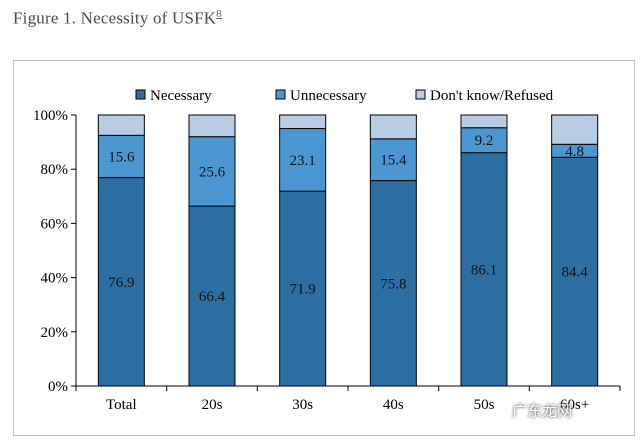 The image size is (640, 440). What do you see at coordinates (302, 405) in the screenshot?
I see `x-tick-label: 30s` at bounding box center [302, 405].